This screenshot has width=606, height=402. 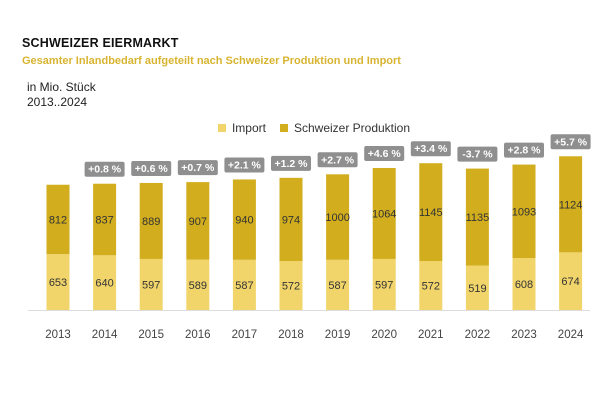 What do you see at coordinates (352, 128) in the screenshot?
I see `legend-label-swiss: Schweizer Produktion` at bounding box center [352, 128].